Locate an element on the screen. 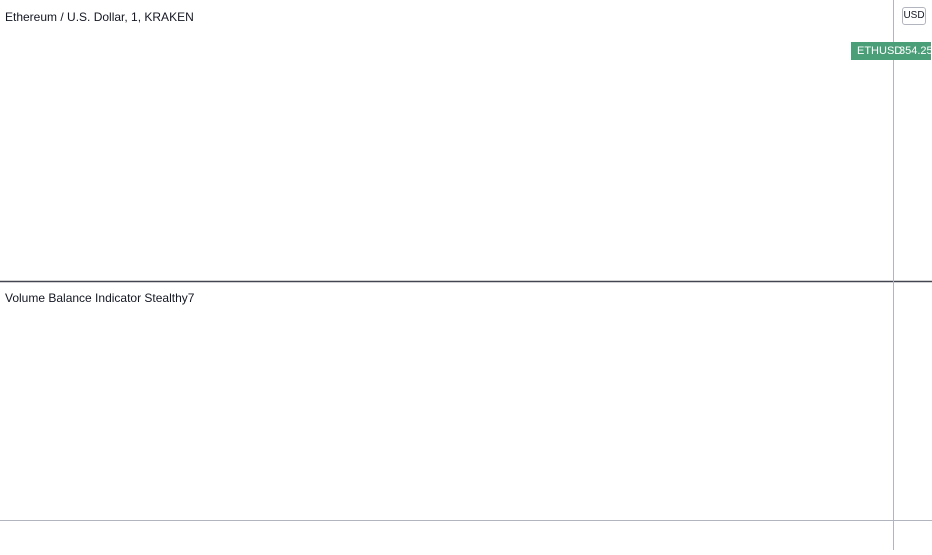 The image size is (932, 555). last-price-tag: ETHUSD 354.25 is located at coordinates (891, 51).